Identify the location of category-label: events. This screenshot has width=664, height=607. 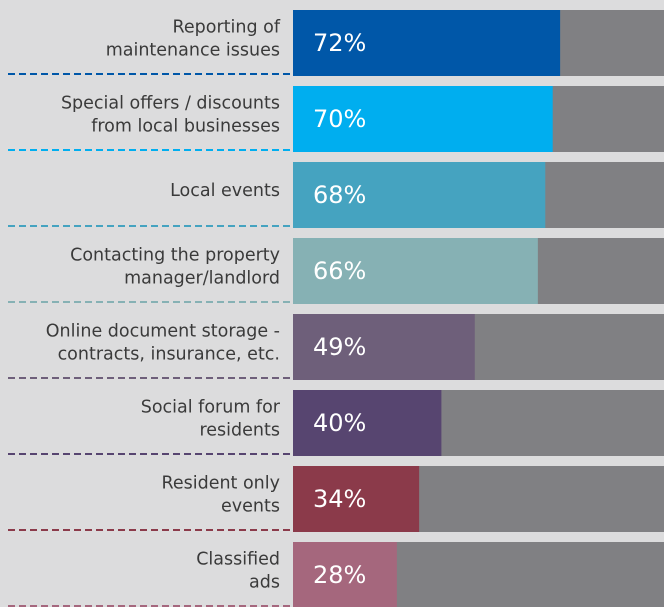
(250, 507).